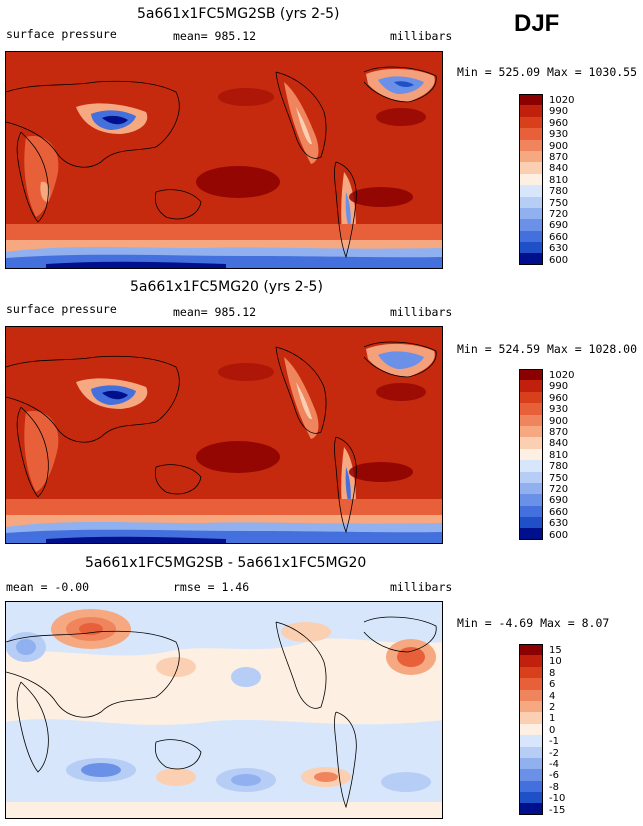  I want to click on panel-2-colorbar-label: 960, so click(559, 398).